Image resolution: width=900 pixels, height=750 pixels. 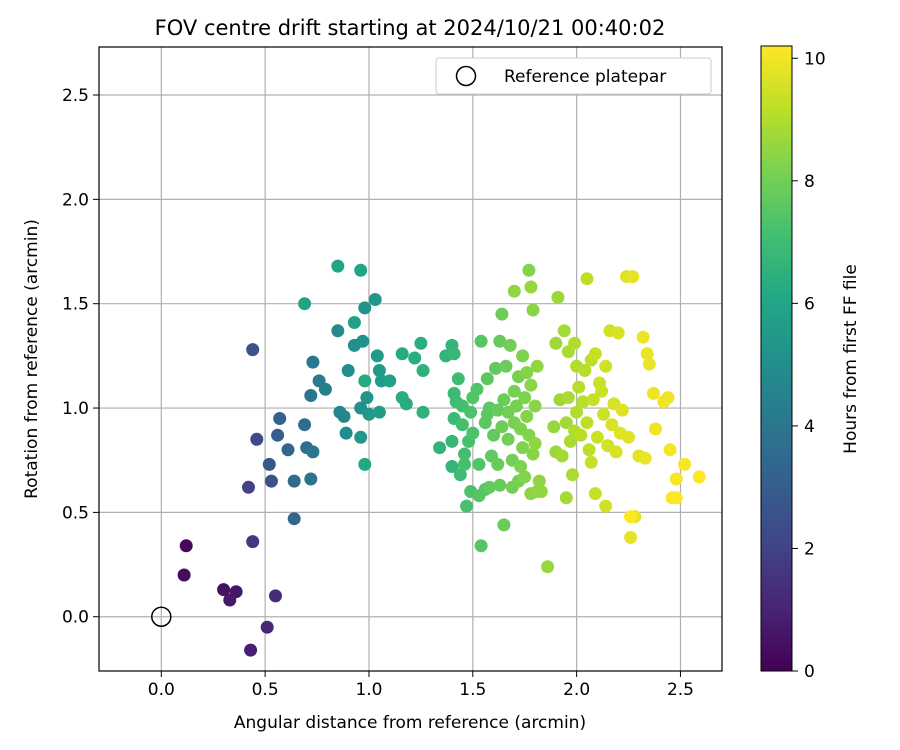 I want to click on y-tick-label: 1.5, so click(x=75, y=305).